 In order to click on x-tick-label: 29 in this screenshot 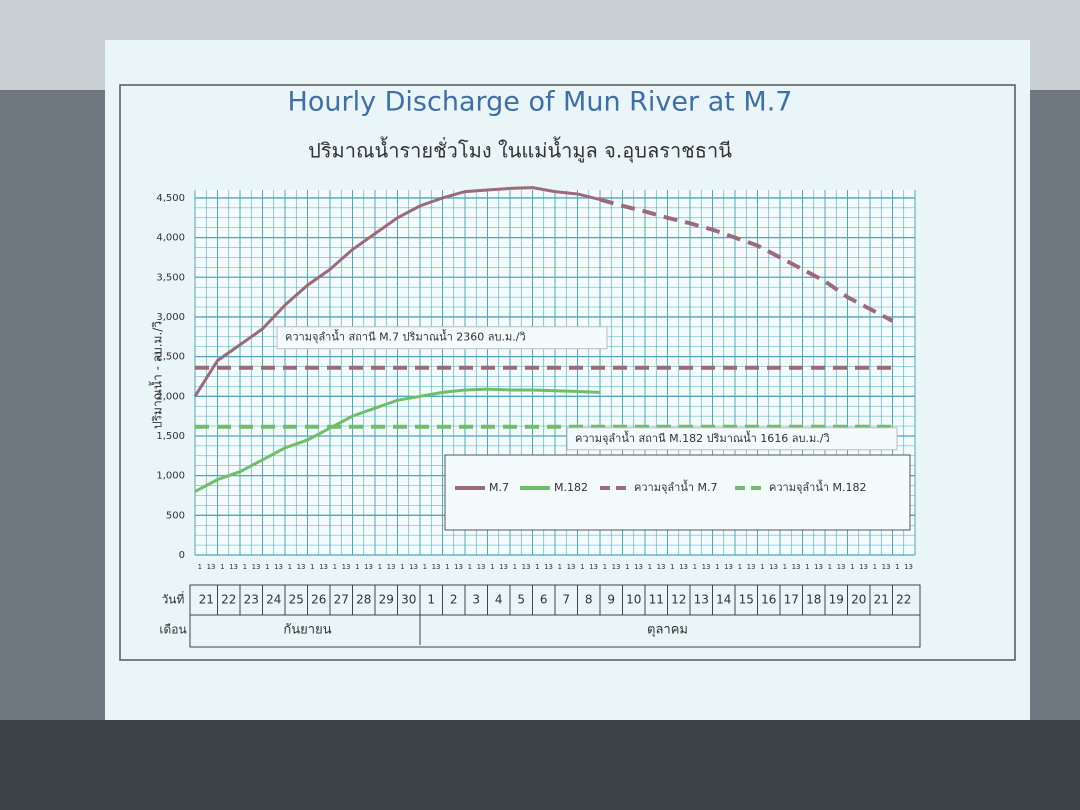, I will do `click(386, 600)`.